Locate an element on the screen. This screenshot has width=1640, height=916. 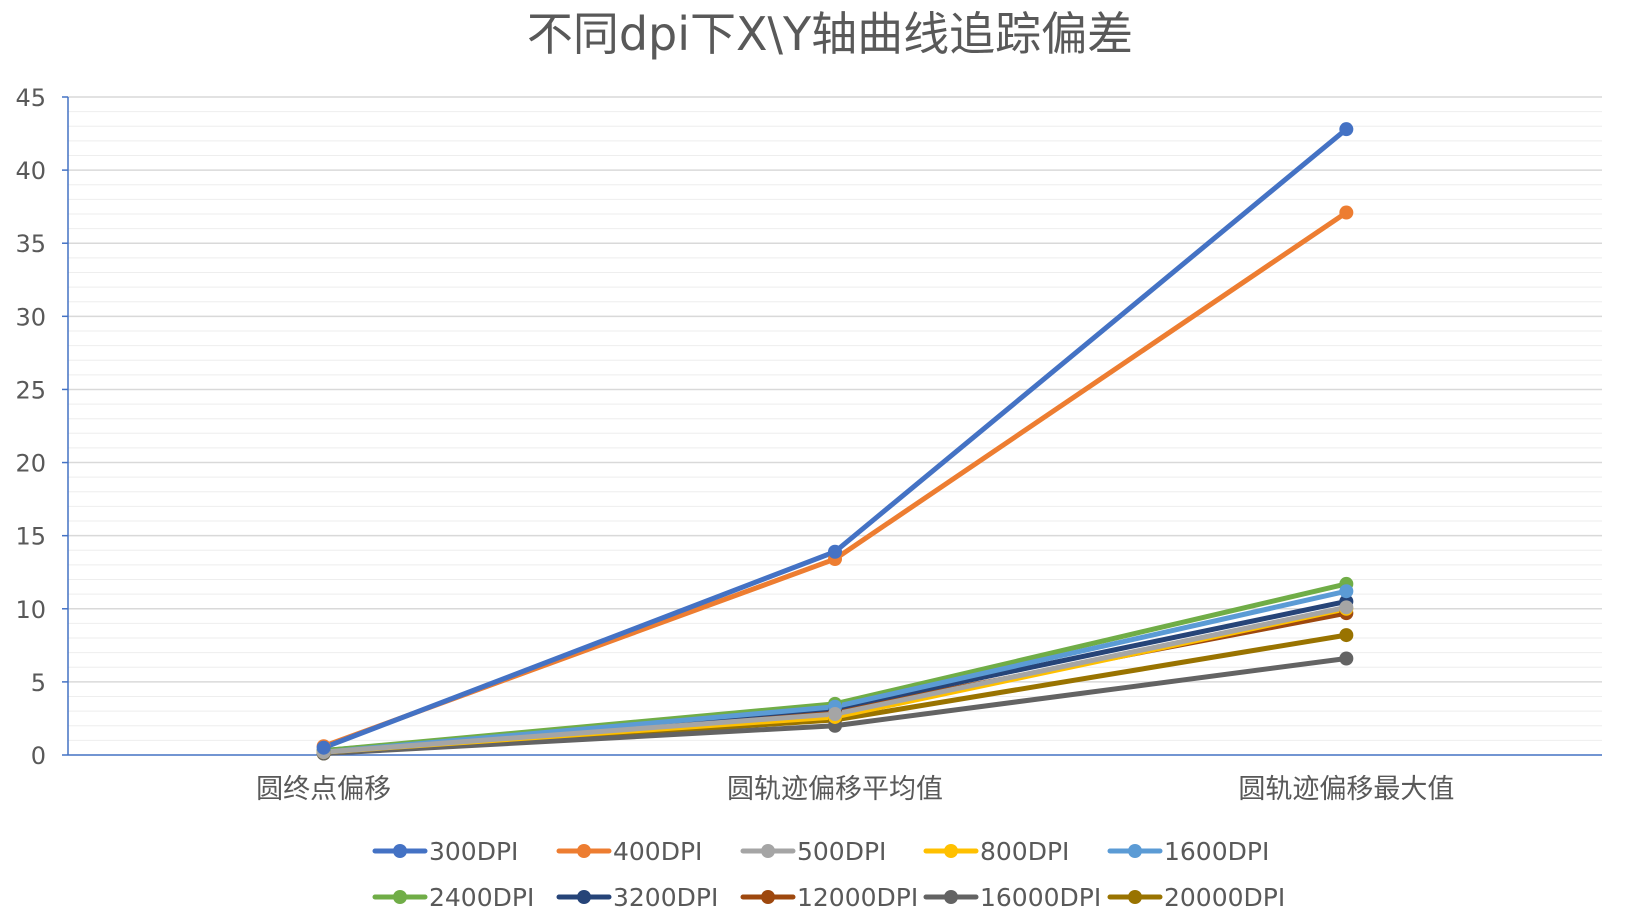
legend-label: 300DPI is located at coordinates (473, 851).